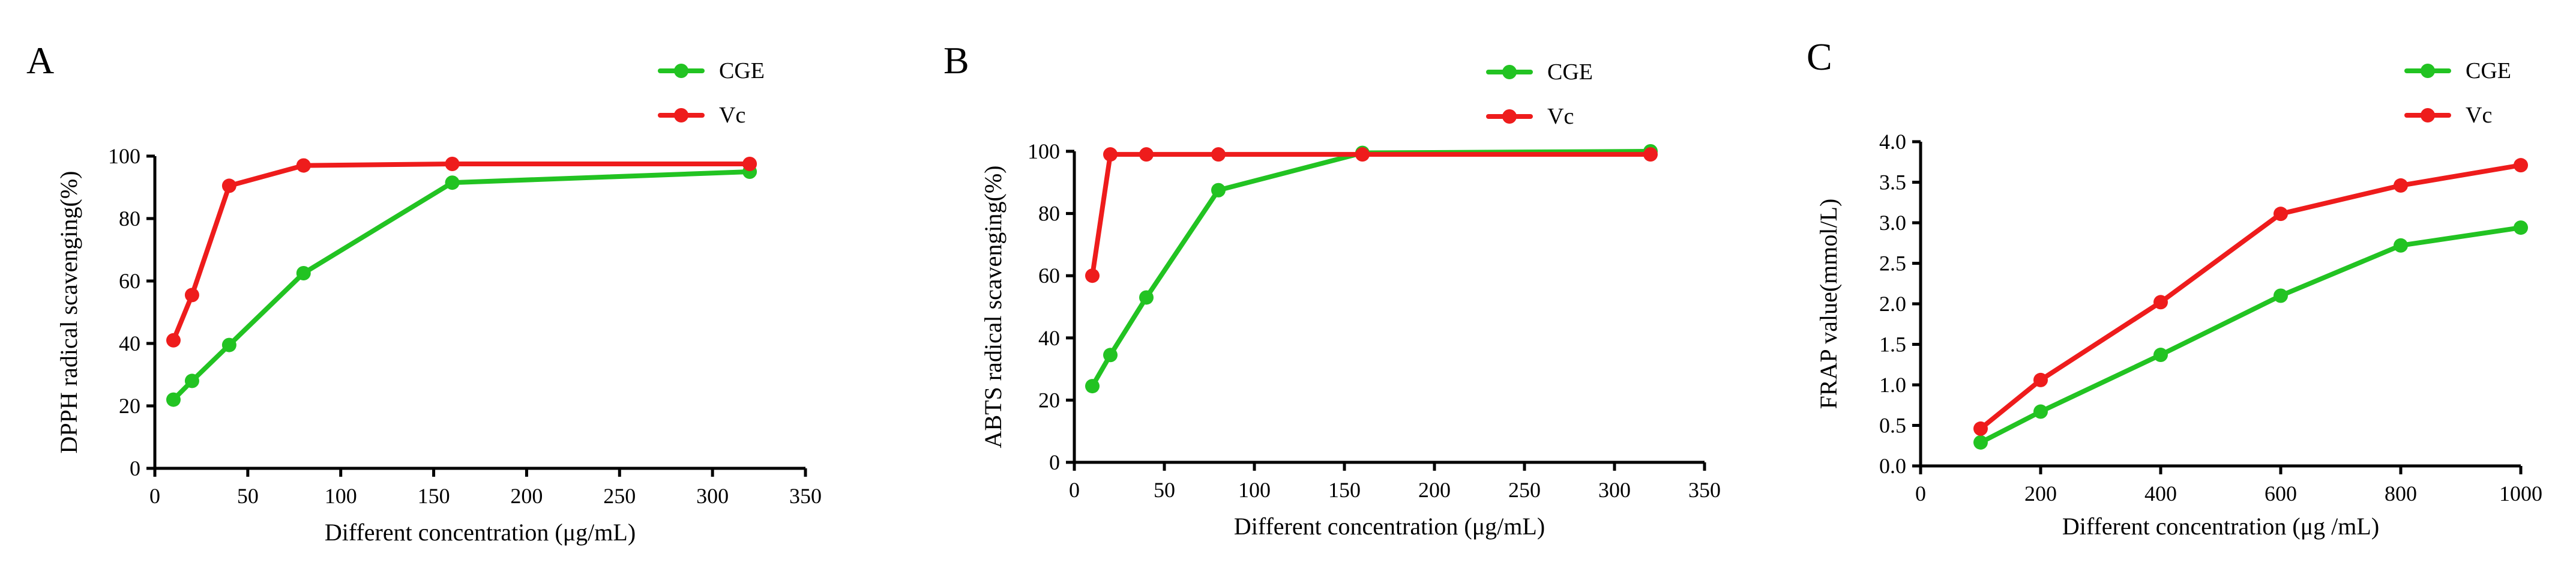  I want to click on y-axis-title: ABTS radical scavenging(%), so click(993, 307).